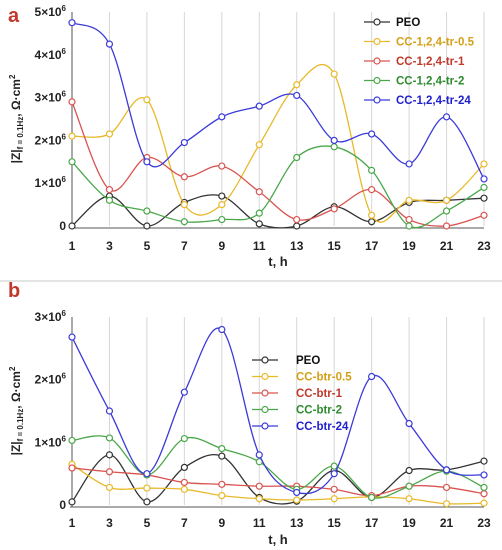  What do you see at coordinates (447, 523) in the screenshot?
I see `x-tick-label: 21` at bounding box center [447, 523].